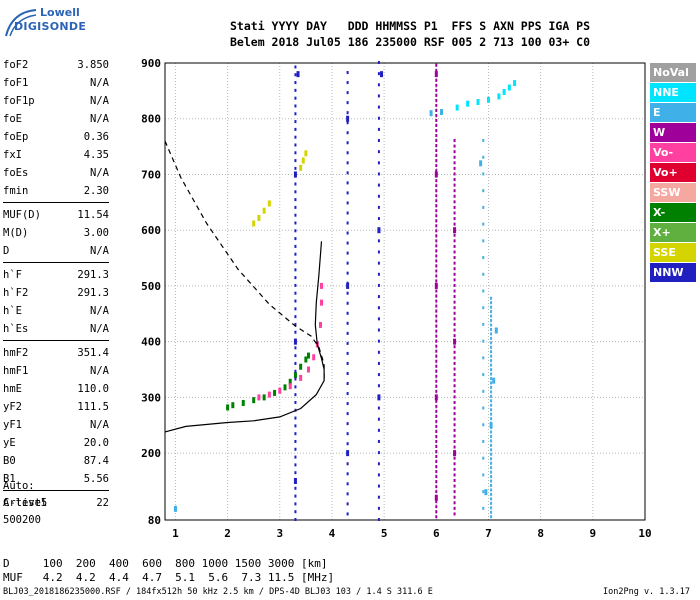  Describe the element at coordinates (332, 533) in the screenshot. I see `x-tick-label: 4` at that location.